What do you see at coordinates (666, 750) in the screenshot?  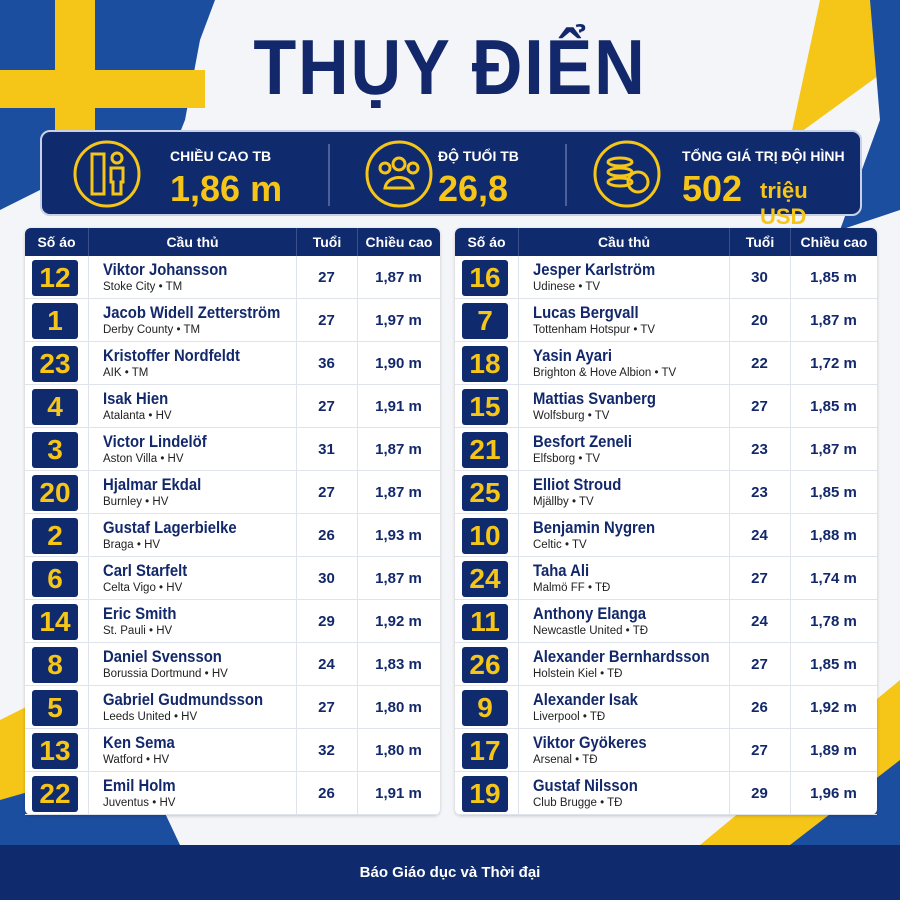 I see `player-row: 17 Viktor Gyökeres Arsenal • TĐ 27 1,89 m` at bounding box center [666, 750].